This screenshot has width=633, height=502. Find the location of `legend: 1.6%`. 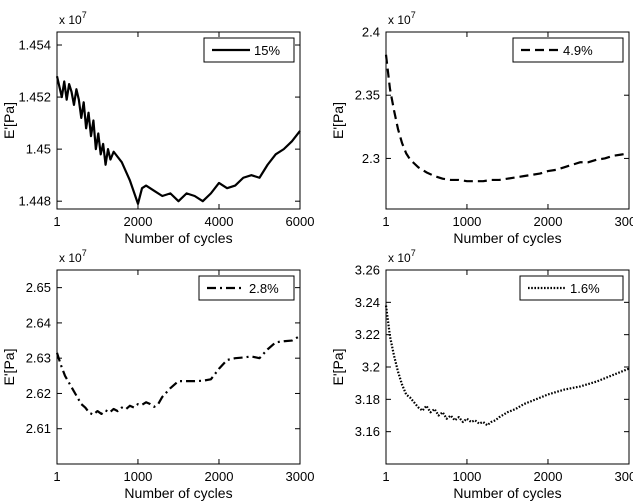

legend: 1.6% is located at coordinates (571, 288).